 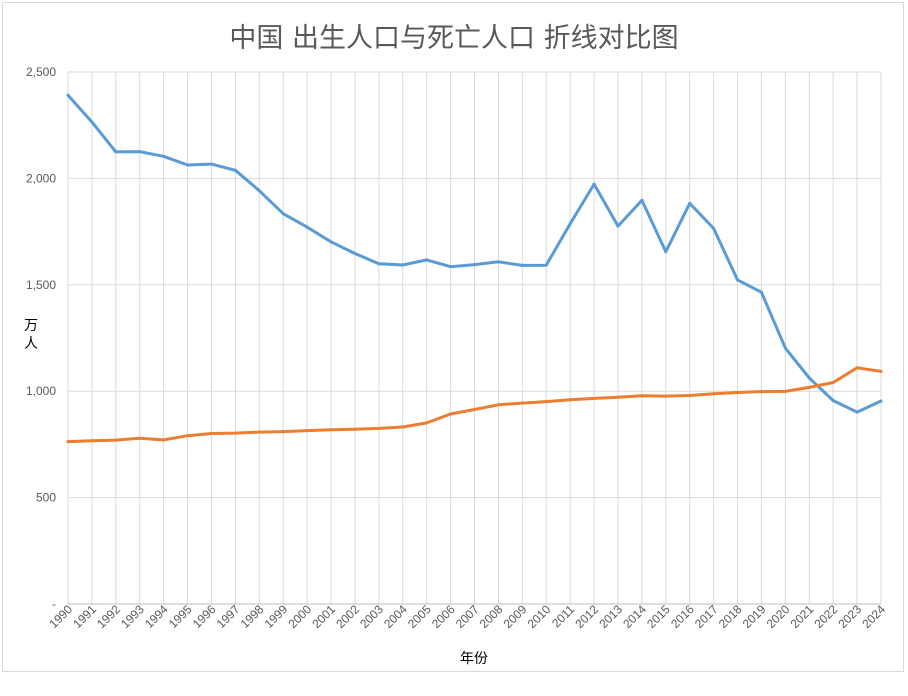 What do you see at coordinates (730, 616) in the screenshot?
I see `x-tick-label: 2018` at bounding box center [730, 616].